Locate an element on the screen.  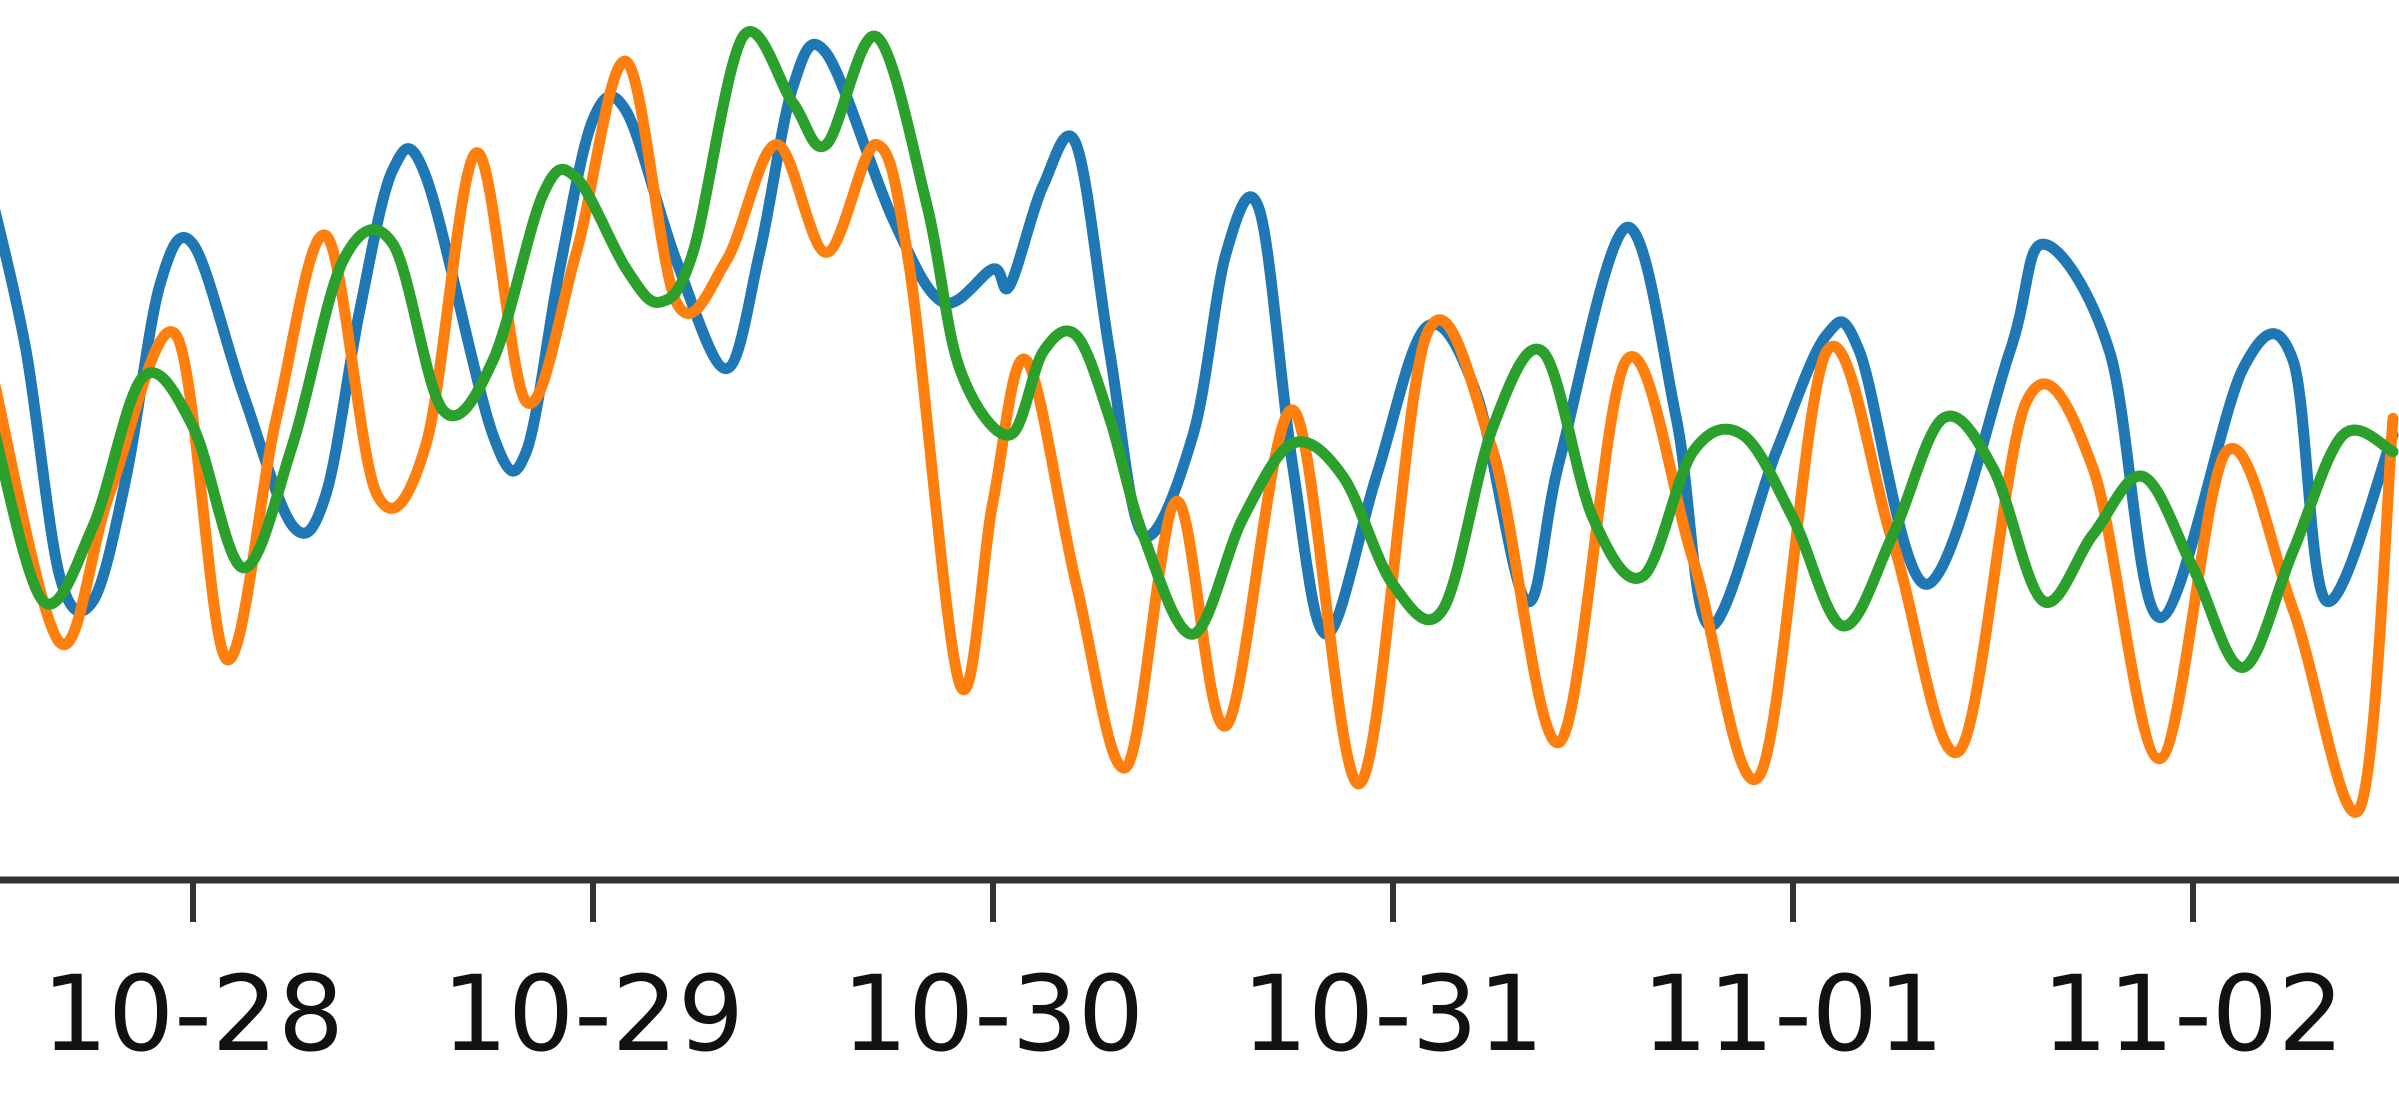
x-tick-label: 10-30 is located at coordinates (993, 1014).